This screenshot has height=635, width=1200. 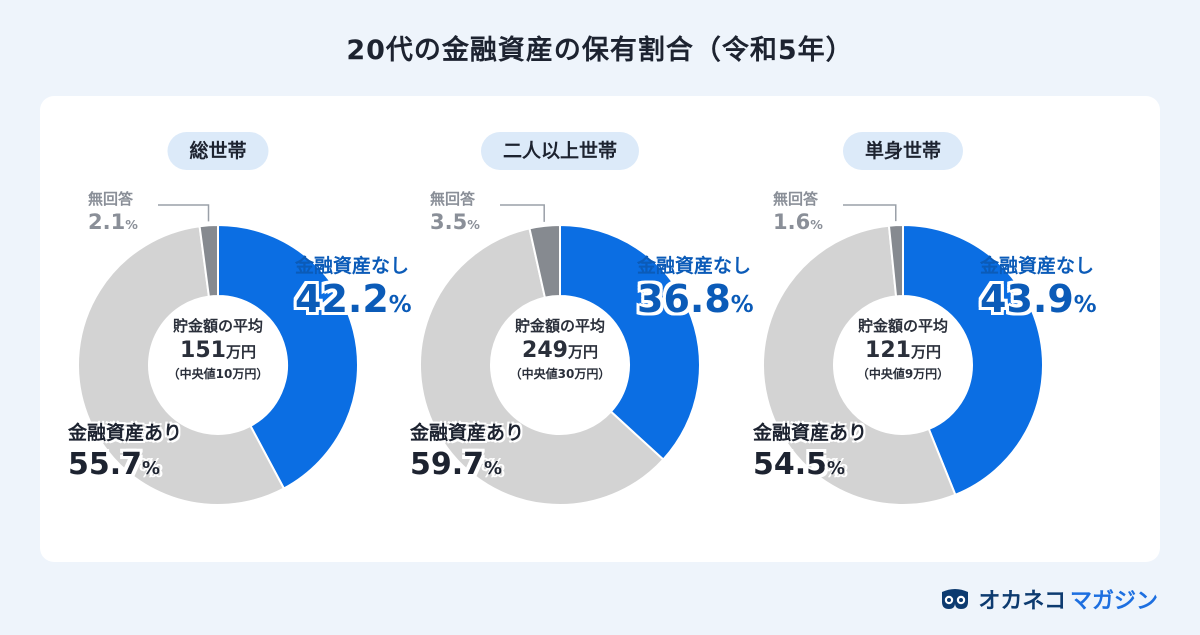 I want to click on label-no-answer: 無回答 2.1%, so click(x=113, y=213).